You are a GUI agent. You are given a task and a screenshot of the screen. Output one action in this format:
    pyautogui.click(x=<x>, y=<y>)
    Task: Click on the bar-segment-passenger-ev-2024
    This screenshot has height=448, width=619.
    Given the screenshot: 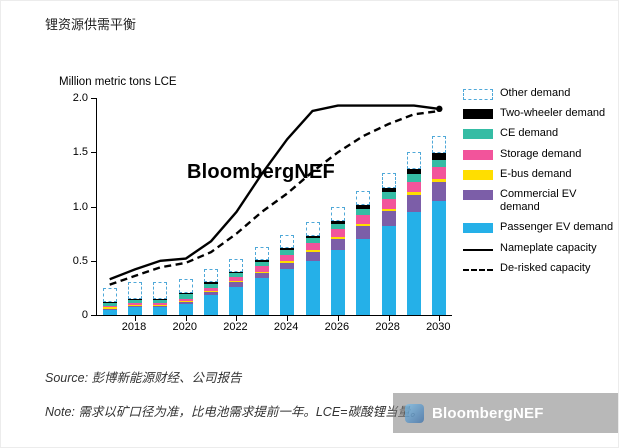 What is the action you would take?
    pyautogui.click(x=287, y=292)
    